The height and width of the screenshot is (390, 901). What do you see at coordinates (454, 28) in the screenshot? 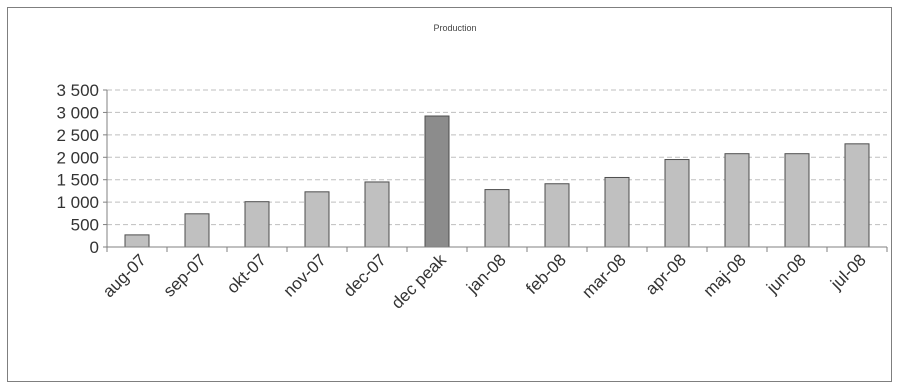
I see `chart-title: Production` at bounding box center [454, 28].